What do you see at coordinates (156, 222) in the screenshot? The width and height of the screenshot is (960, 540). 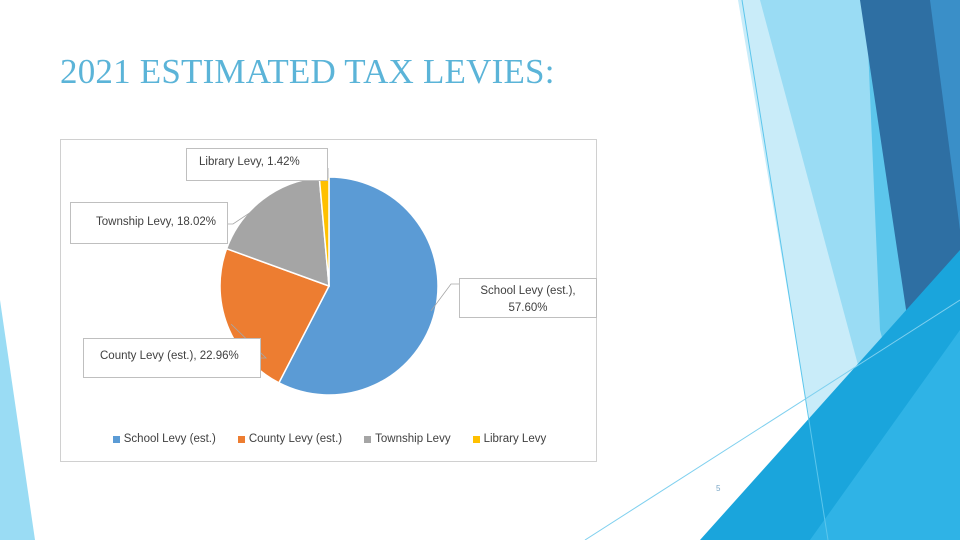 I see `data-label-township-text: Township Levy, 18.02%` at bounding box center [156, 222].